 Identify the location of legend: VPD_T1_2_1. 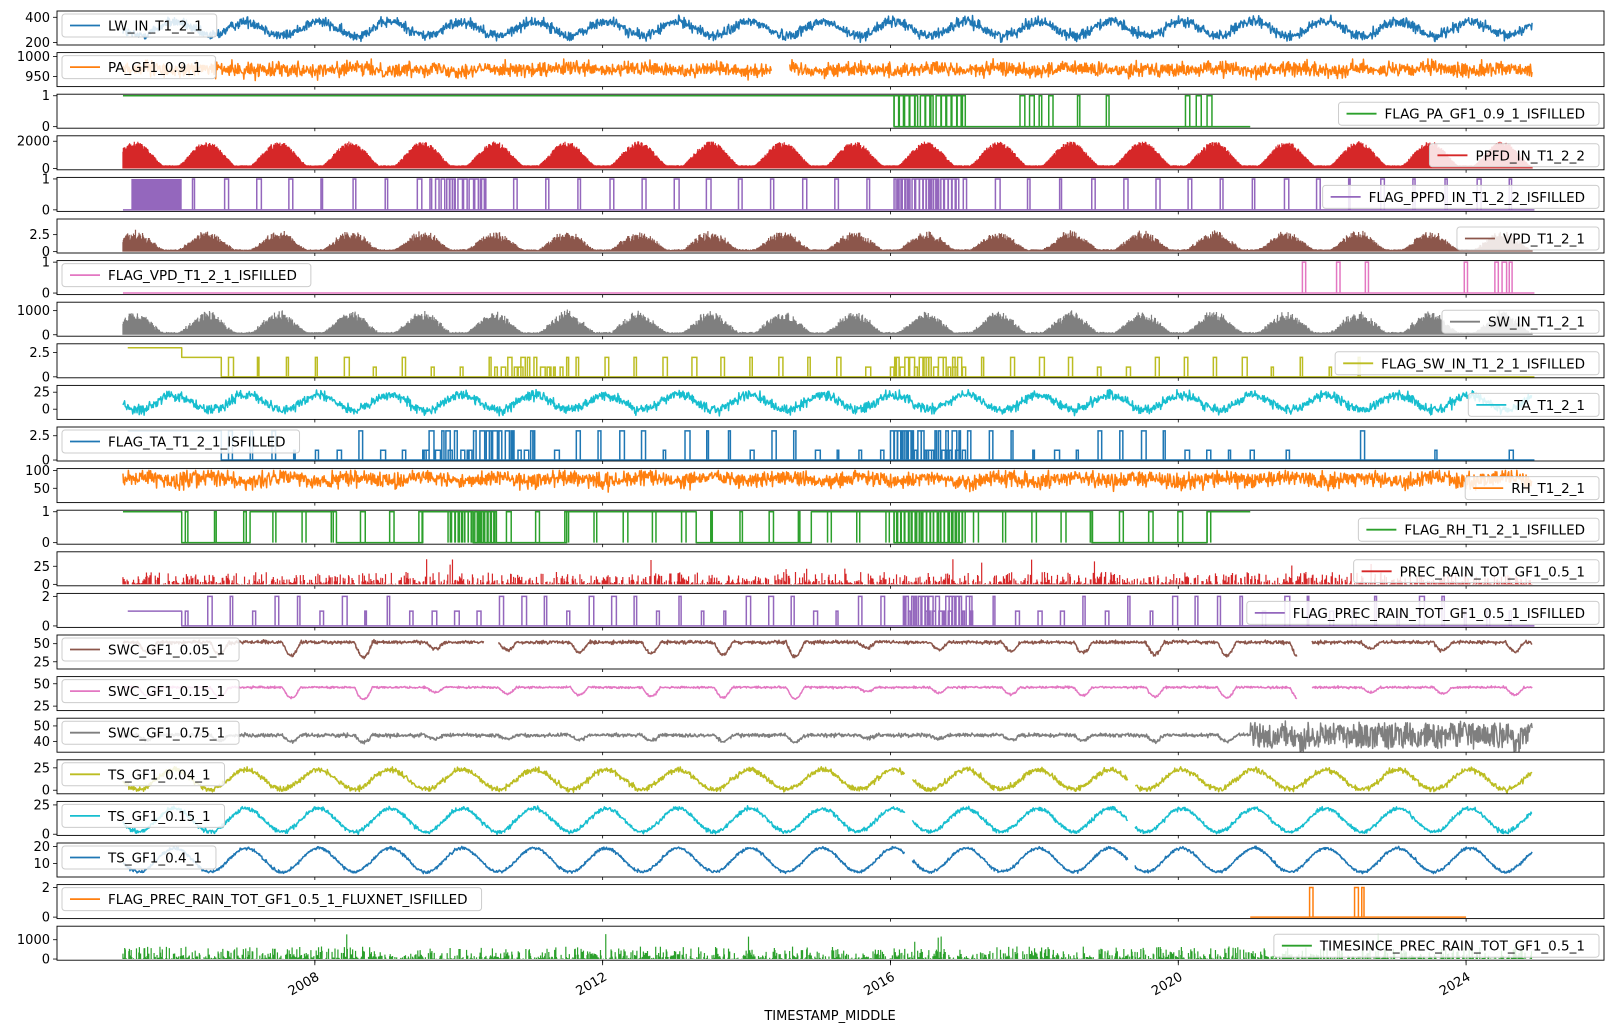
(1528, 238).